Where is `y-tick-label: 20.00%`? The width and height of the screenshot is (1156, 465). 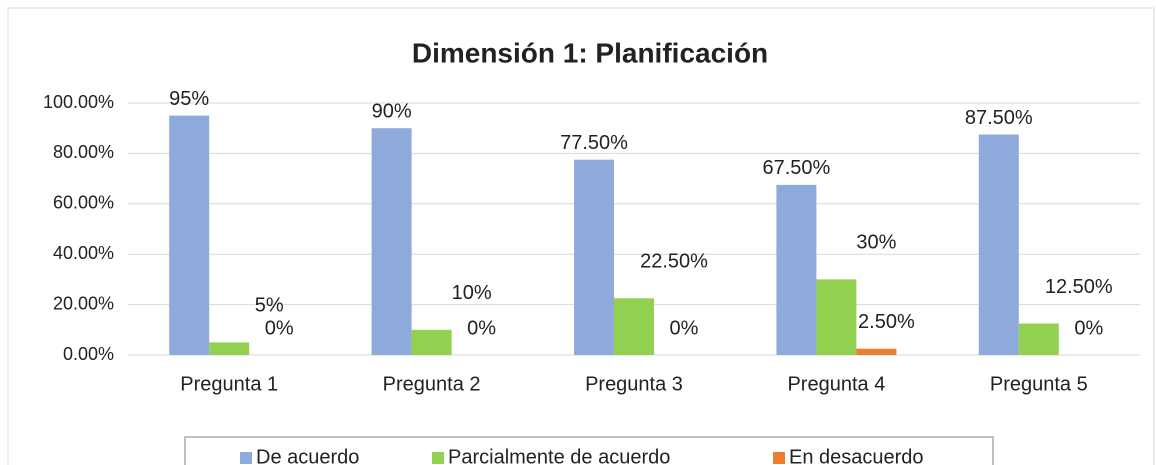
y-tick-label: 20.00% is located at coordinates (83, 303).